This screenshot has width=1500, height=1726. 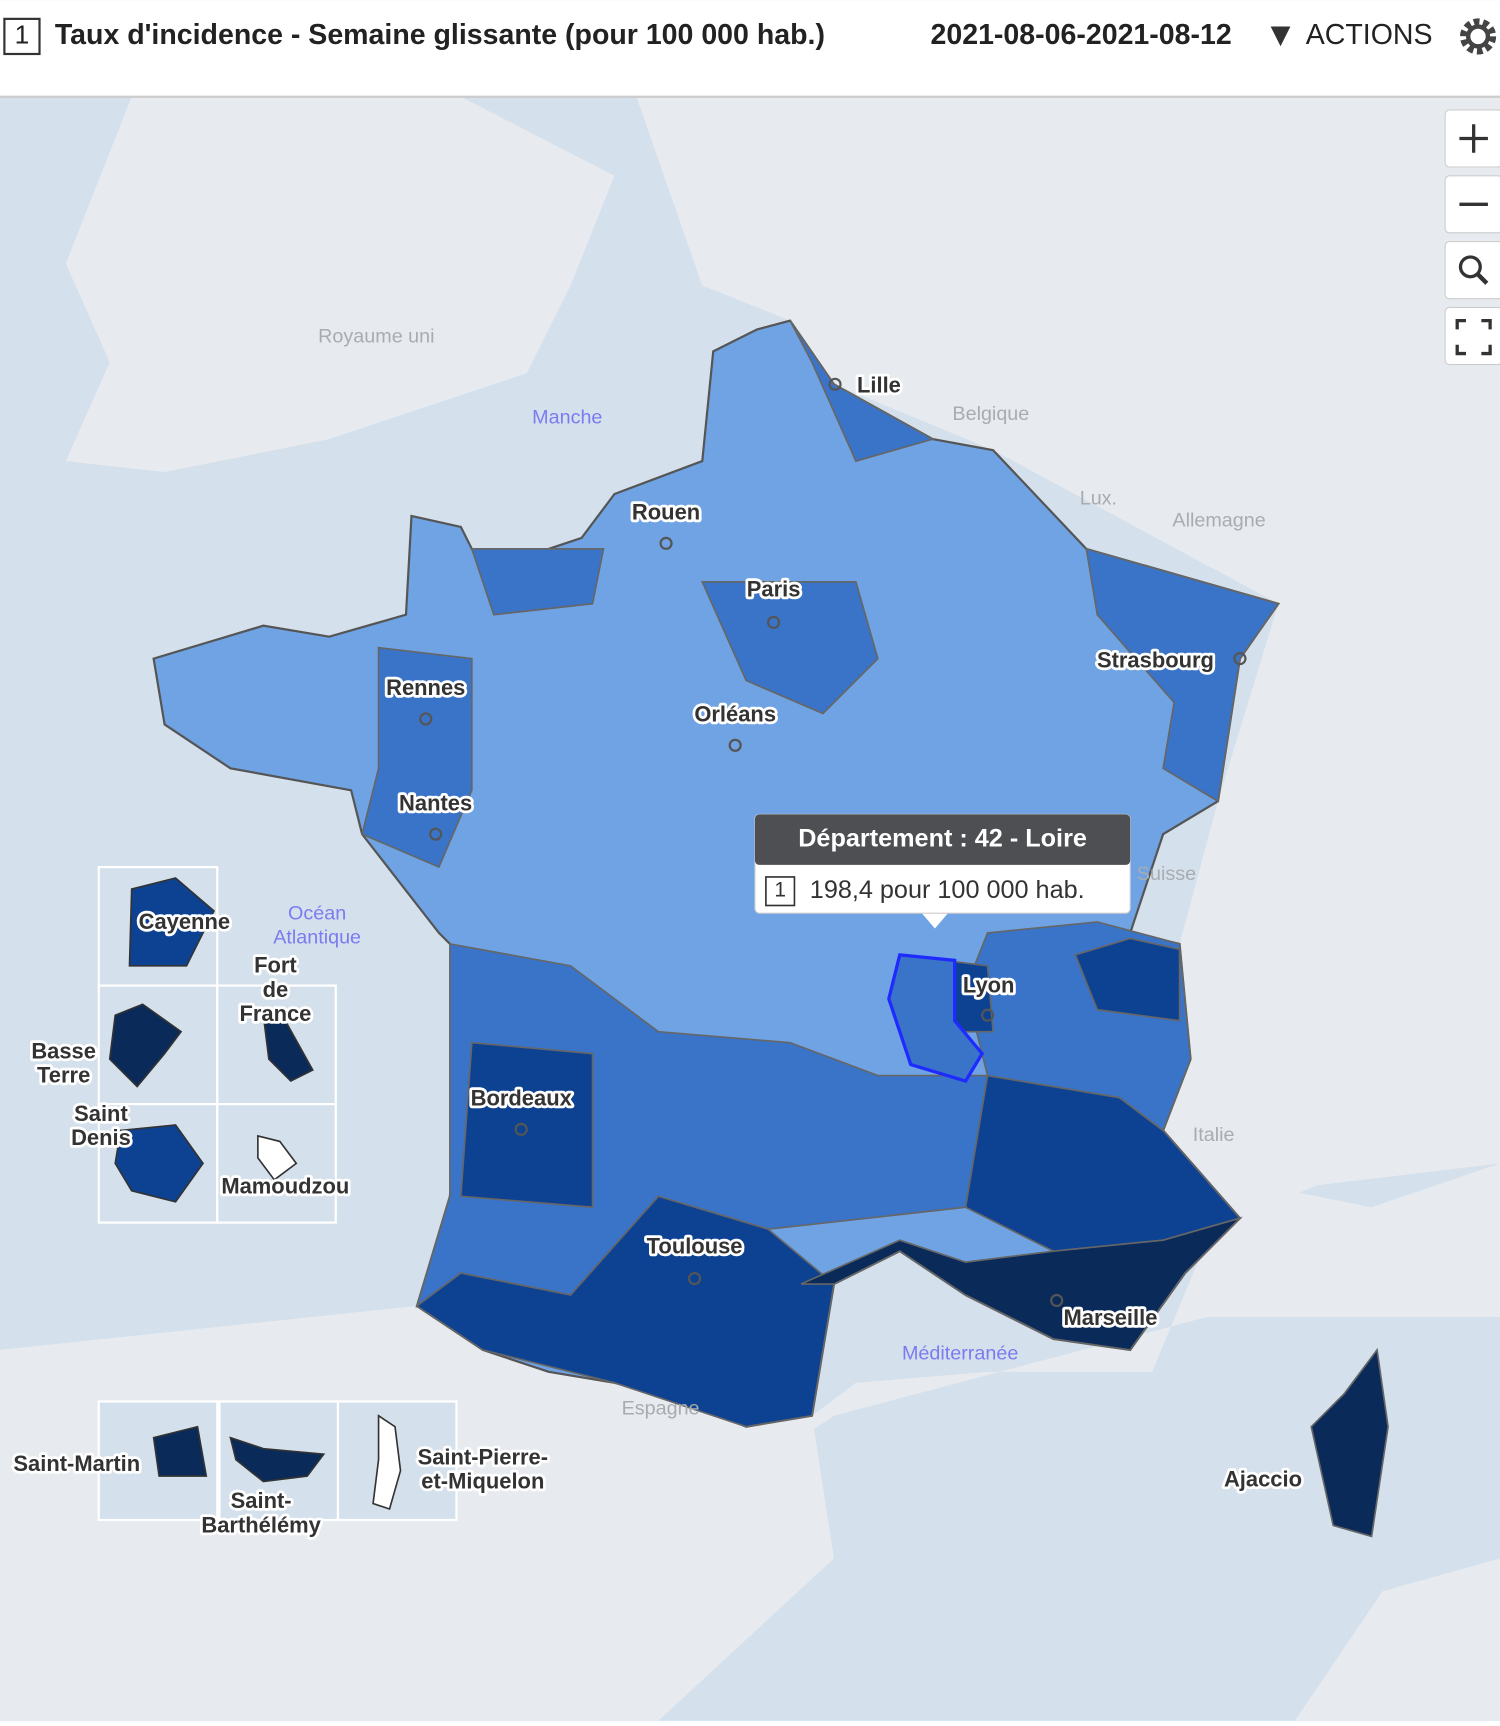 I want to click on tooltip-badge: 1, so click(x=780, y=890).